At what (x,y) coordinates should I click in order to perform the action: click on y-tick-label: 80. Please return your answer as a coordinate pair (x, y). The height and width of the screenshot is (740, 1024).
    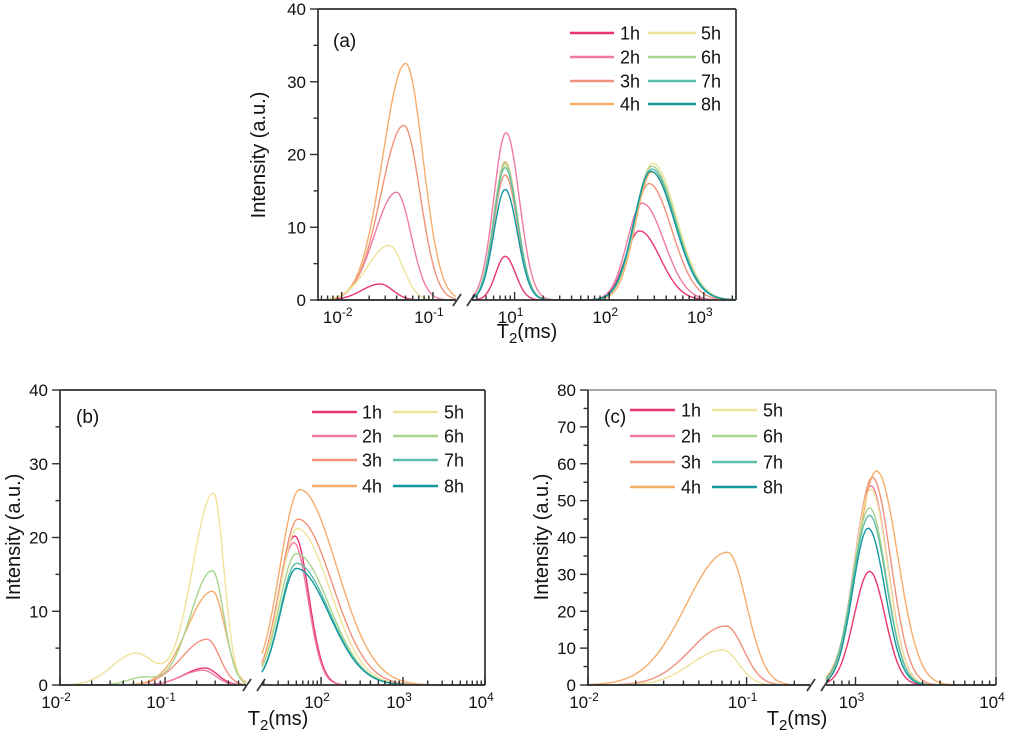
    Looking at the image, I should click on (566, 390).